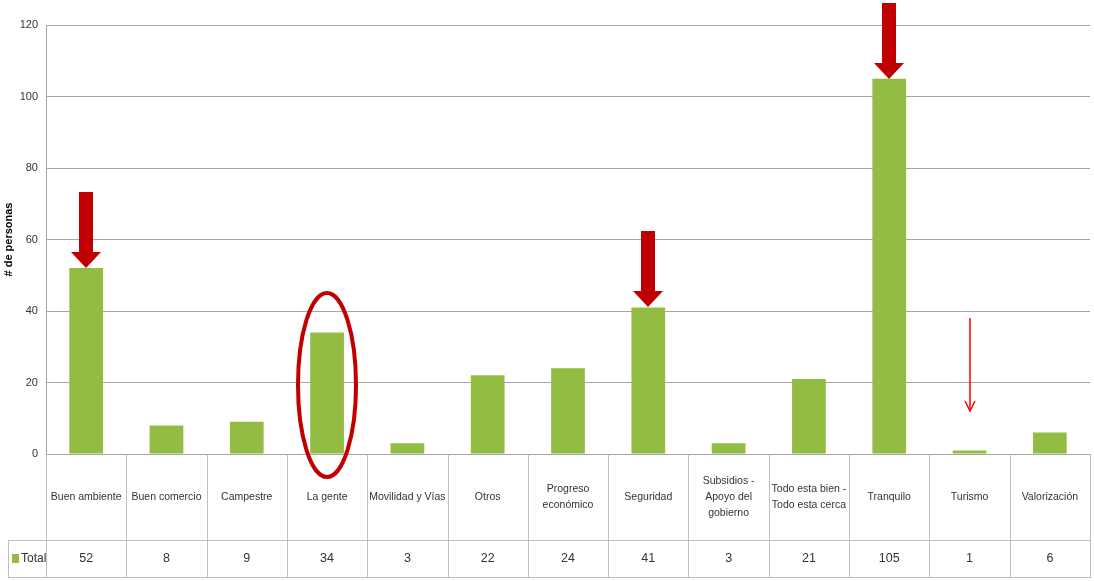 The image size is (1094, 581). I want to click on x-tick-label: Todo esta bien - Todo esta cerca, so click(809, 495).